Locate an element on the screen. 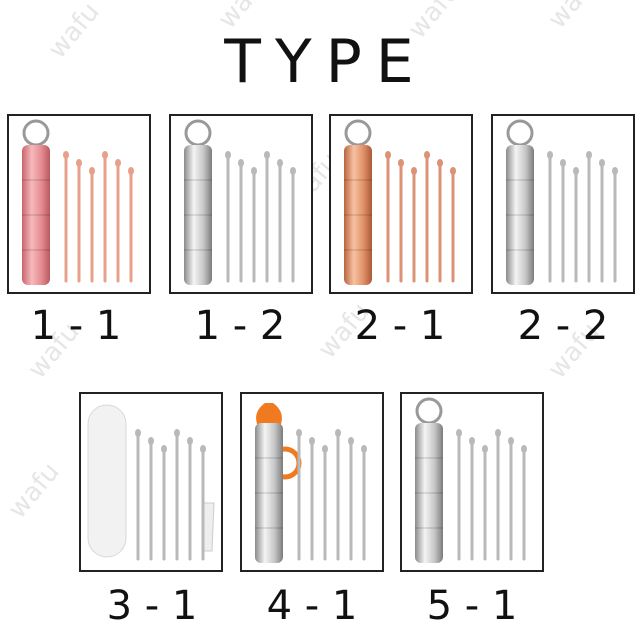  type-option: 2 - 1 is located at coordinates (401, 231).